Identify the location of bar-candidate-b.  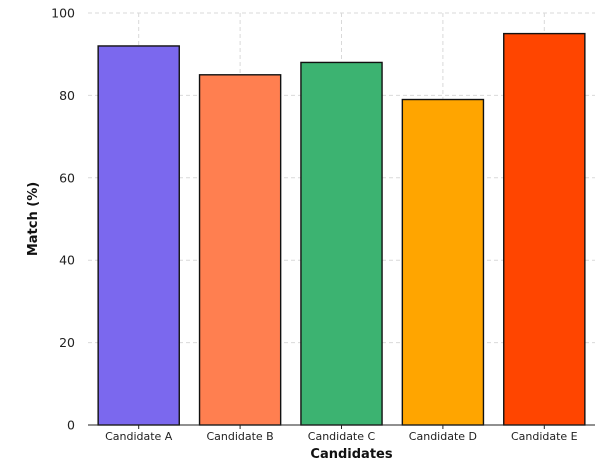
(240, 250).